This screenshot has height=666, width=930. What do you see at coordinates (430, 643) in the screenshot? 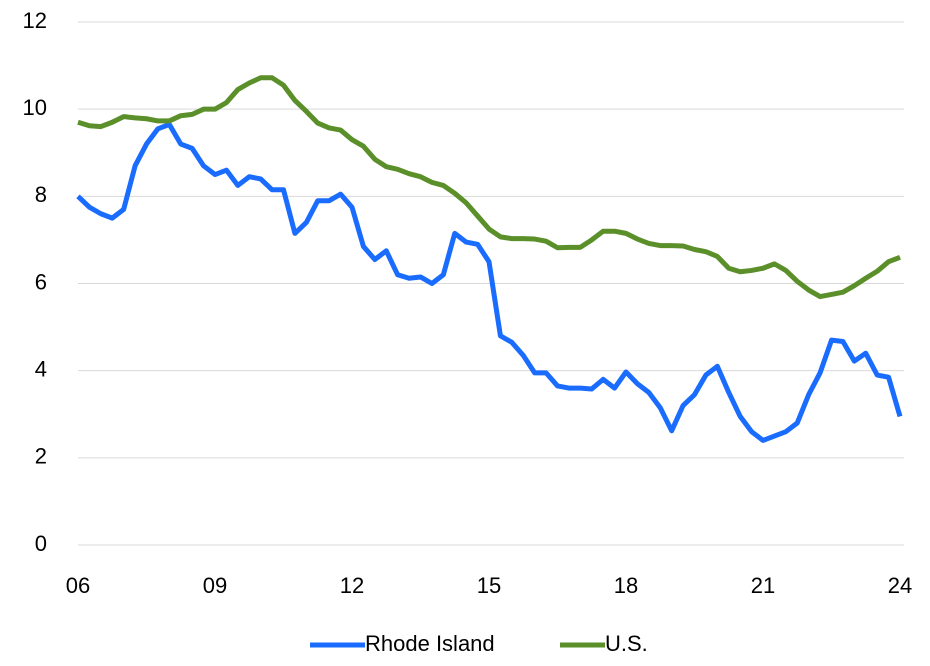
I see `legend-label: Rhode Island` at bounding box center [430, 643].